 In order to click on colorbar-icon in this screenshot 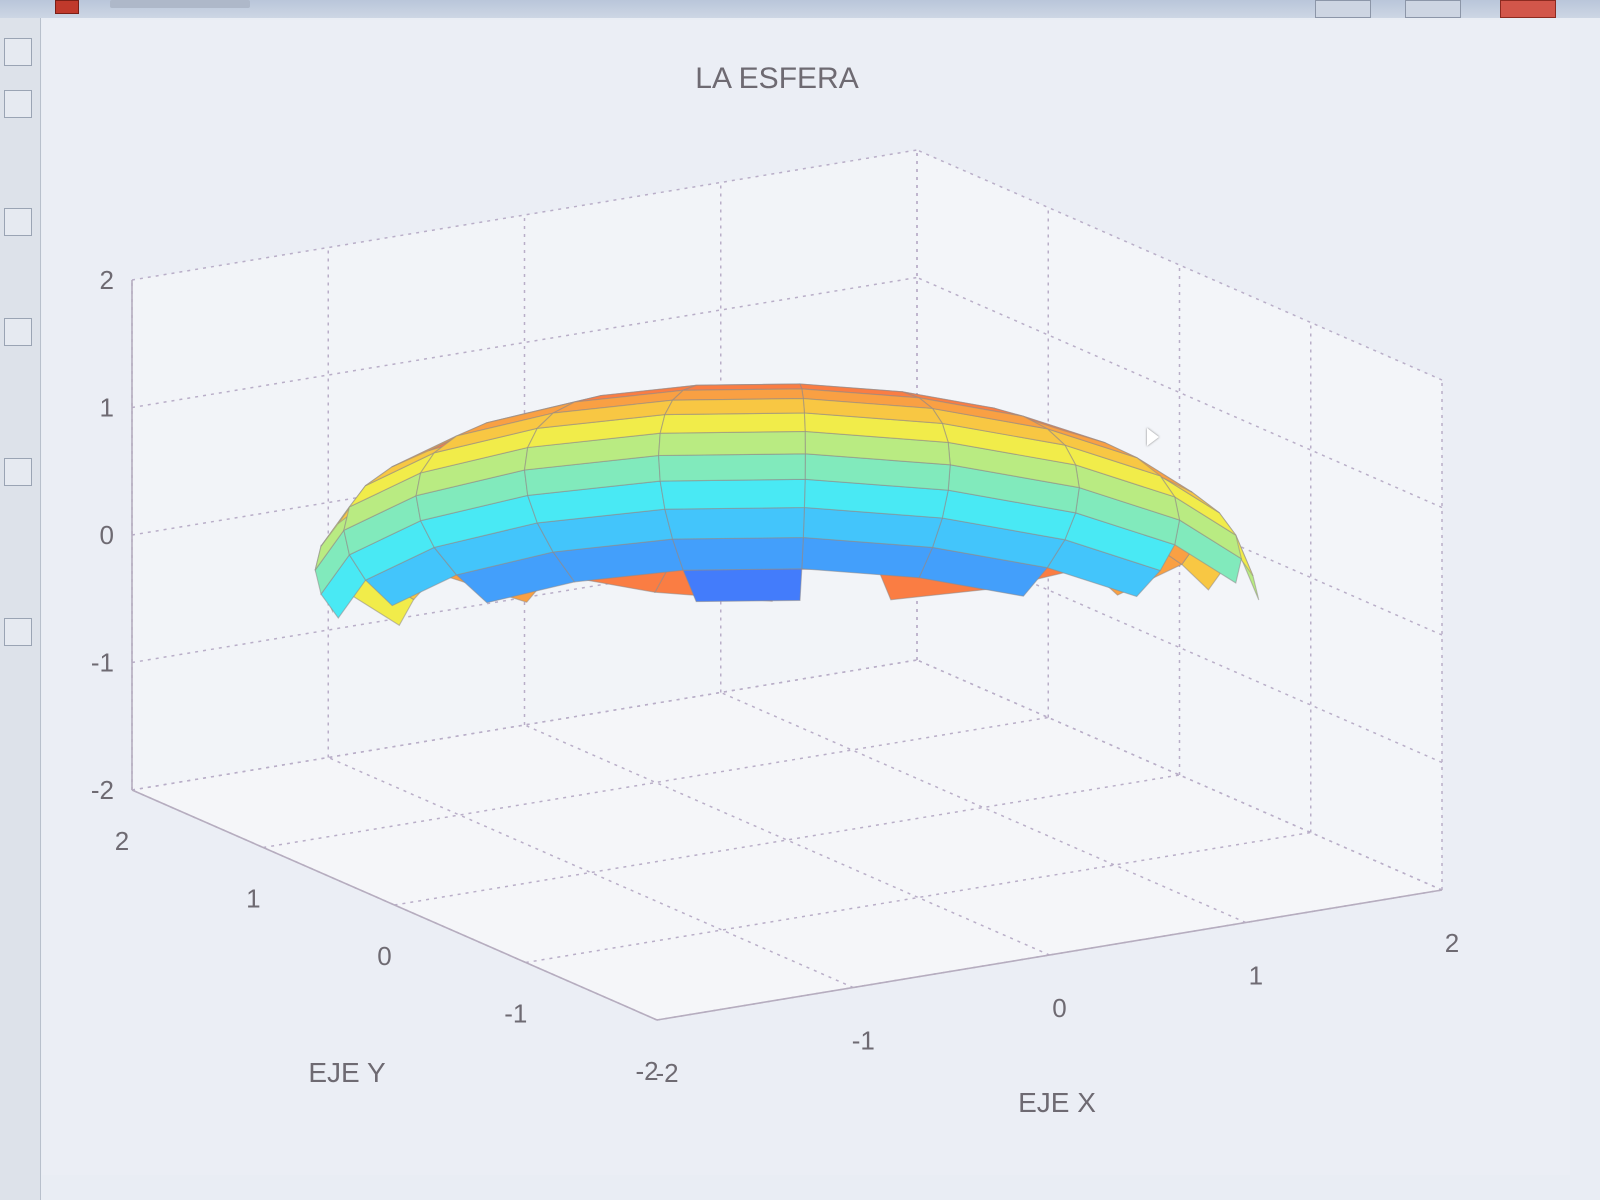, I will do `click(18, 472)`.